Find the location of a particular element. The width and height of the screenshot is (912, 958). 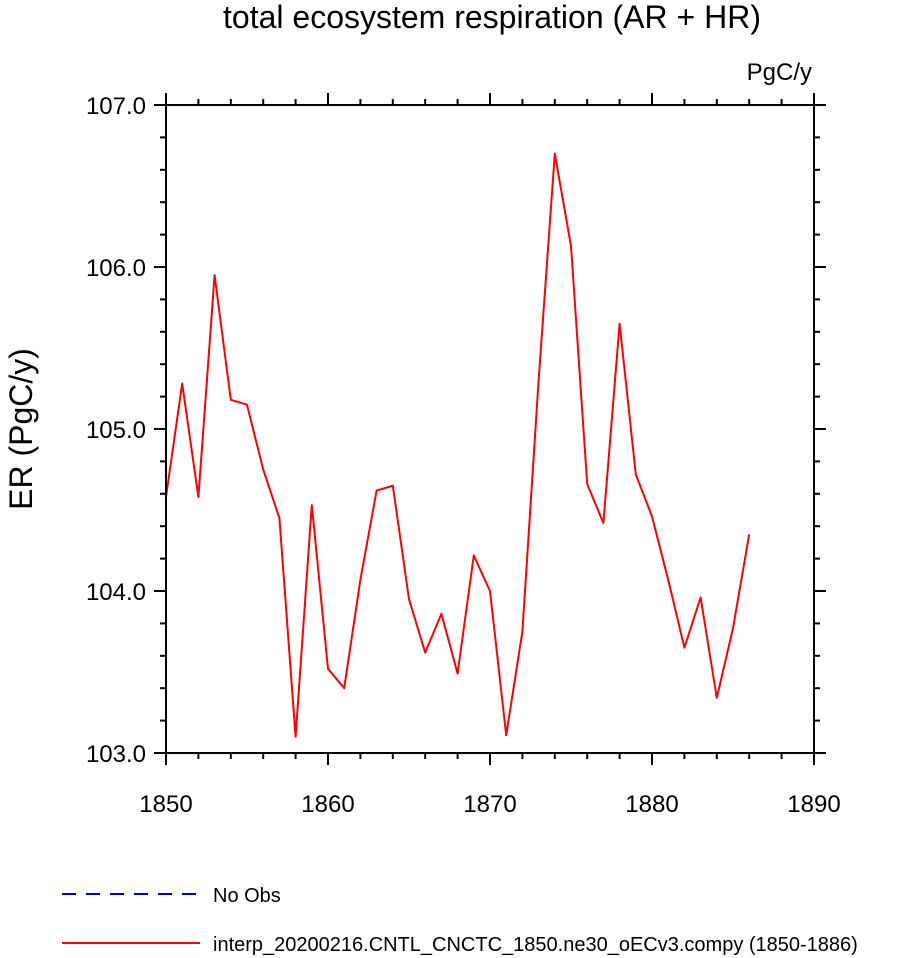

y-tick-label: 104.0 is located at coordinates (116, 592).